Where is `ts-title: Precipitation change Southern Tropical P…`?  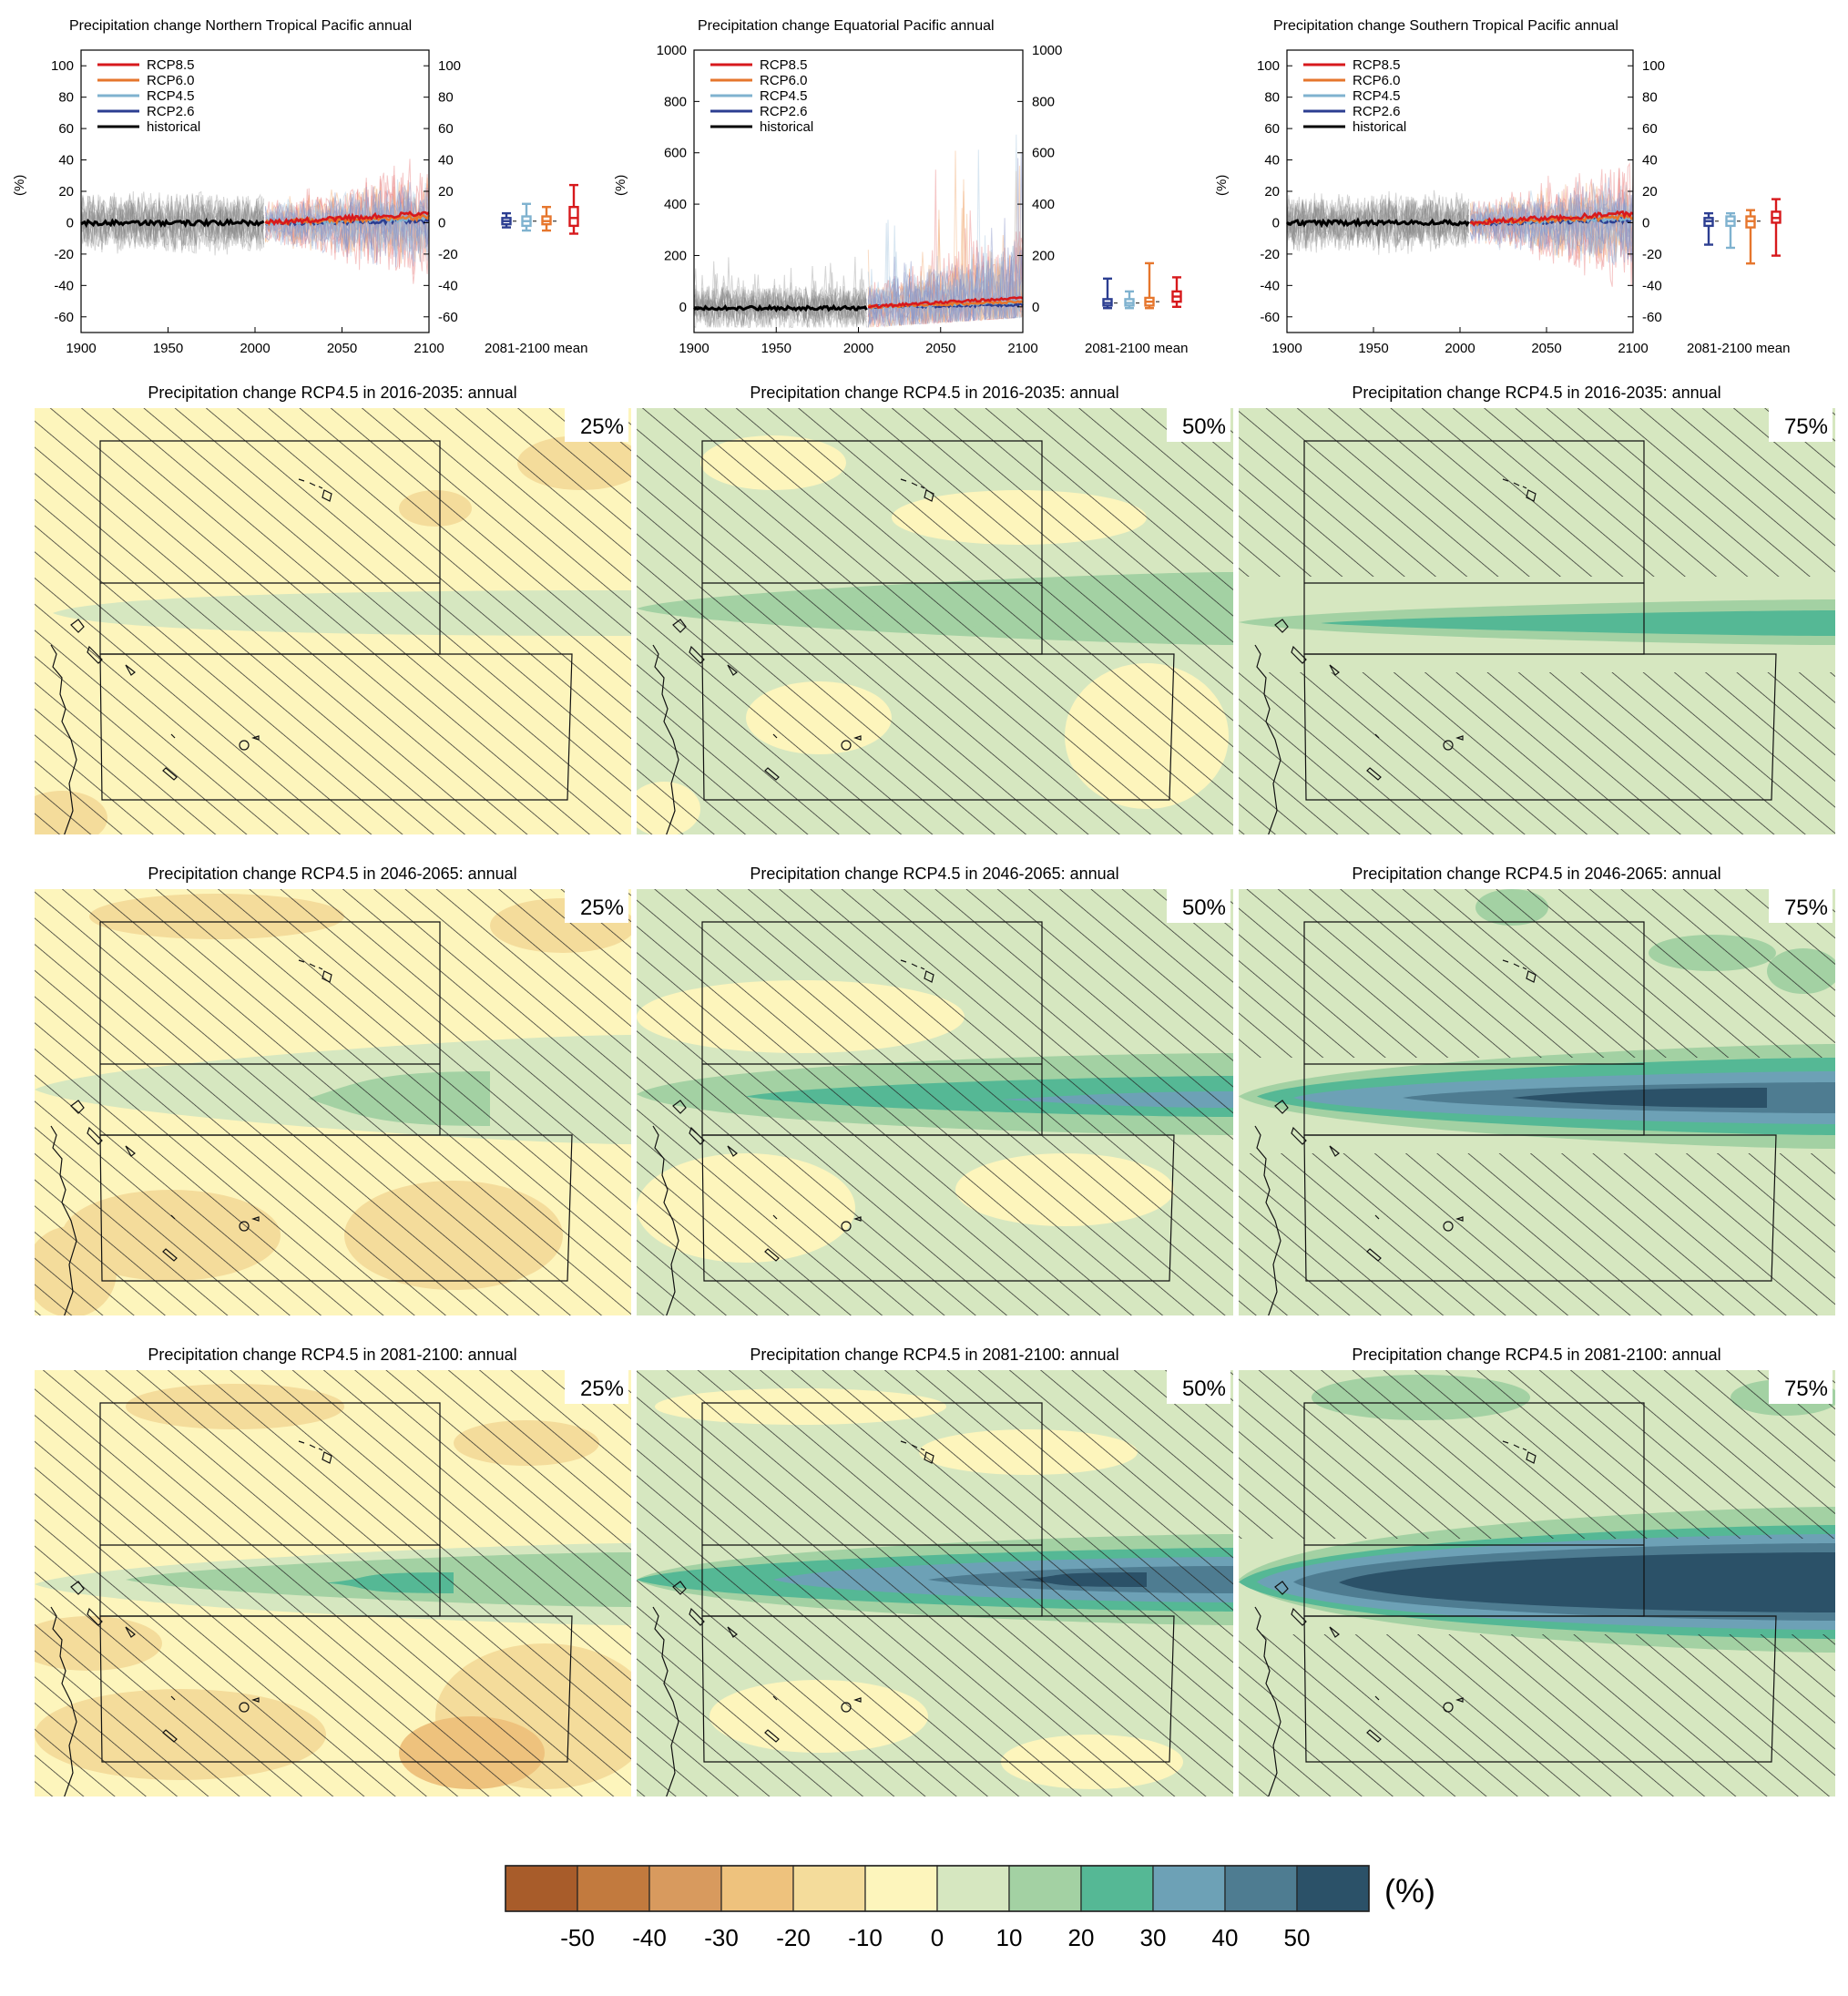
ts-title: Precipitation change Southern Tropical P… is located at coordinates (1445, 26).